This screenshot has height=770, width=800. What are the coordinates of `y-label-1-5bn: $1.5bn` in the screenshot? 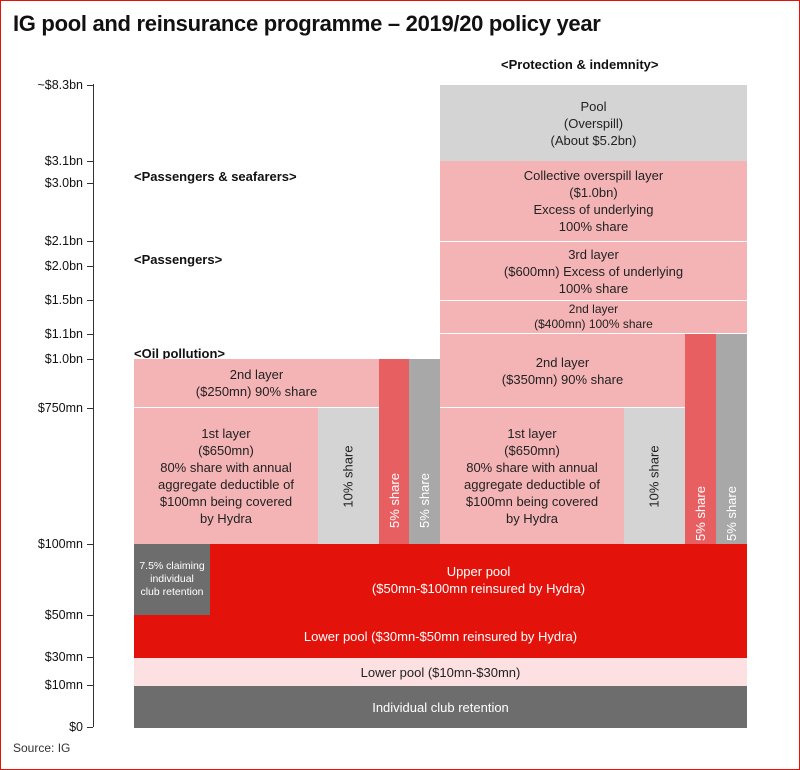 It's located at (63, 300).